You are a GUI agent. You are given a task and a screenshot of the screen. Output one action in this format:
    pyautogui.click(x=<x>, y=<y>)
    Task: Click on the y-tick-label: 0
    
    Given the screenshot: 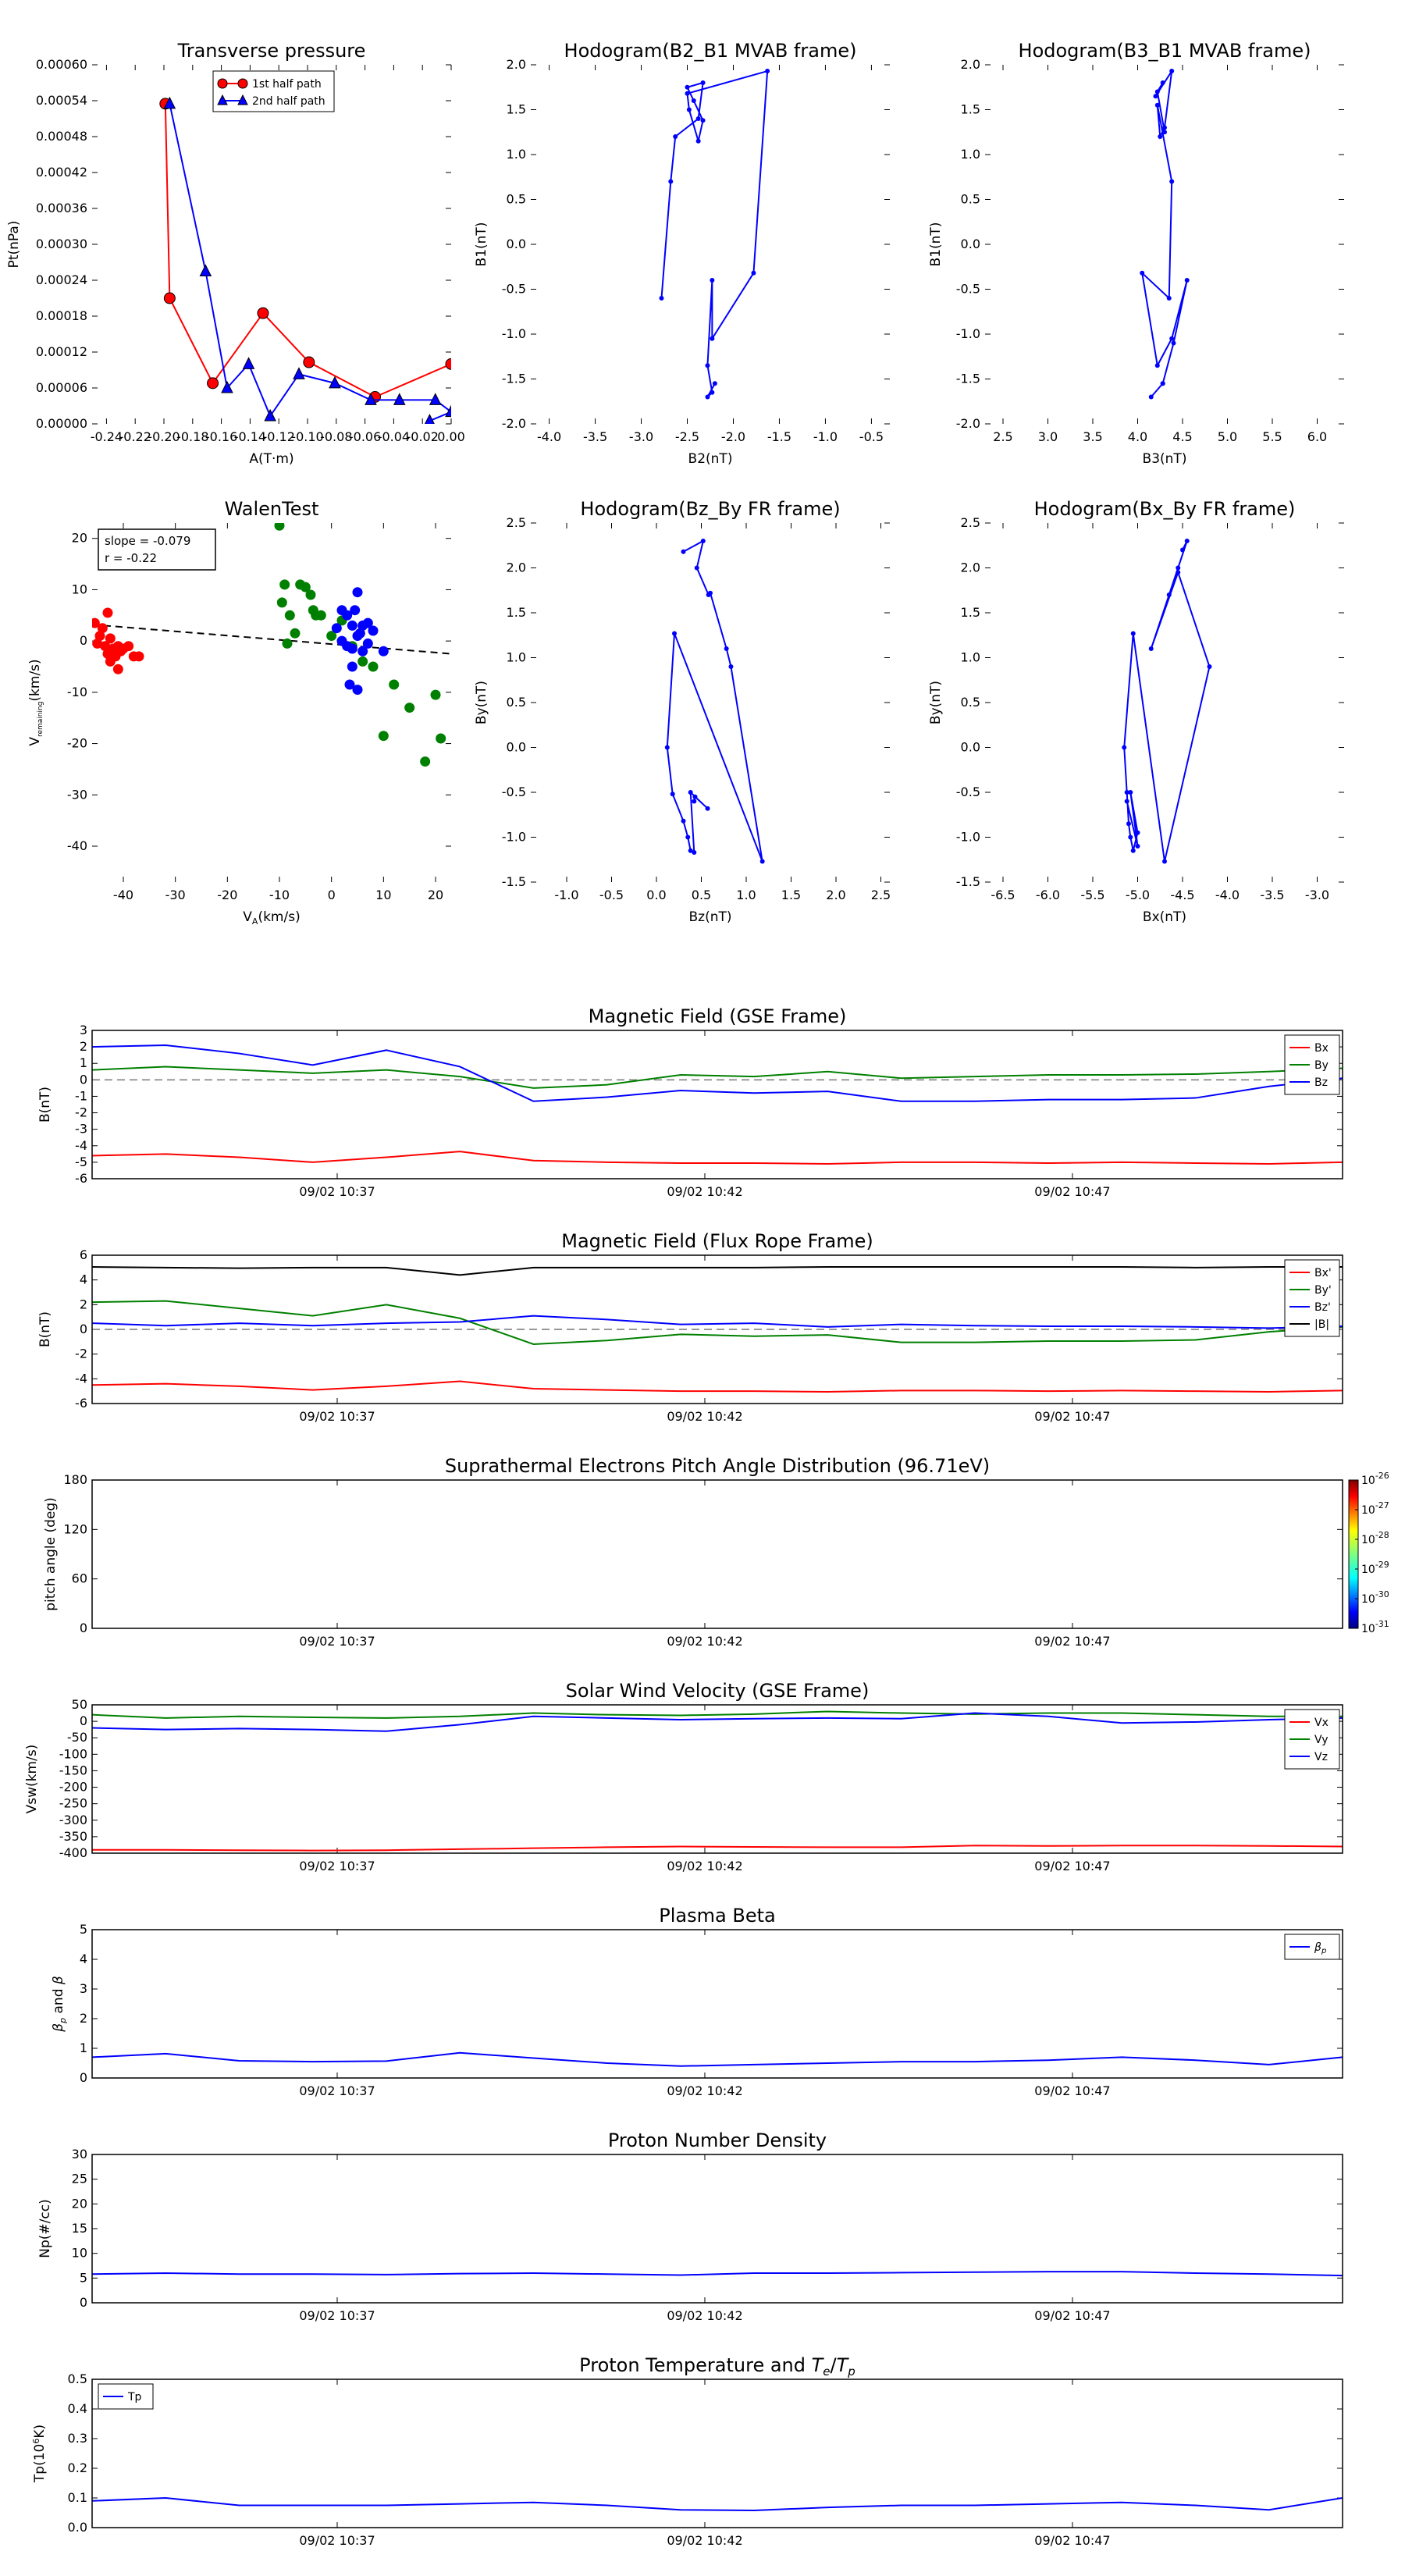 What is the action you would take?
    pyautogui.click(x=84, y=1628)
    